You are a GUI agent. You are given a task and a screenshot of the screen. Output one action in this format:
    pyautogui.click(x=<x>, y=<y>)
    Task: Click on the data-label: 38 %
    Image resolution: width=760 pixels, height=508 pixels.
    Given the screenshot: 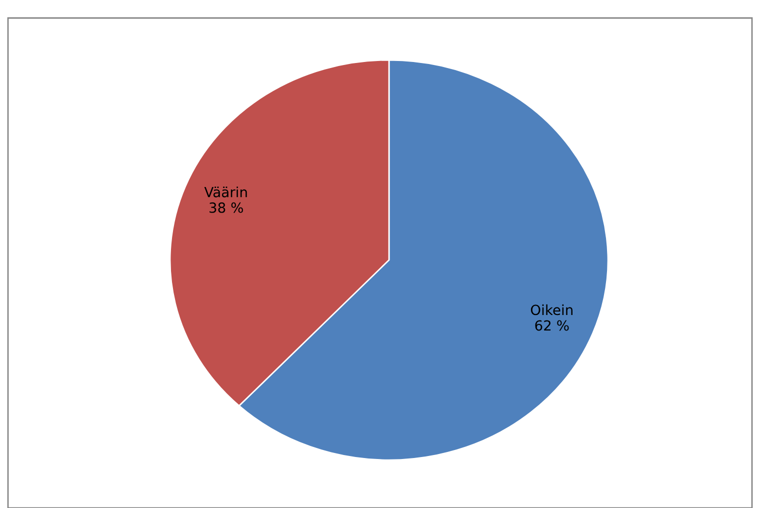 What is the action you would take?
    pyautogui.click(x=226, y=207)
    